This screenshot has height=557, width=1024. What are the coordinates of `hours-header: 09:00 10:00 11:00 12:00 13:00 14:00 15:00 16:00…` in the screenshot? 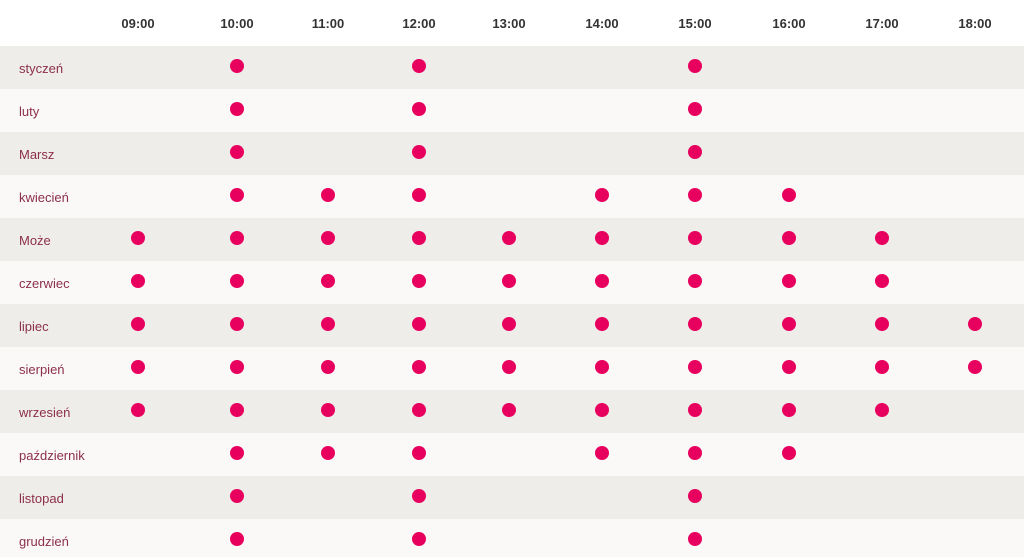 It's located at (512, 23).